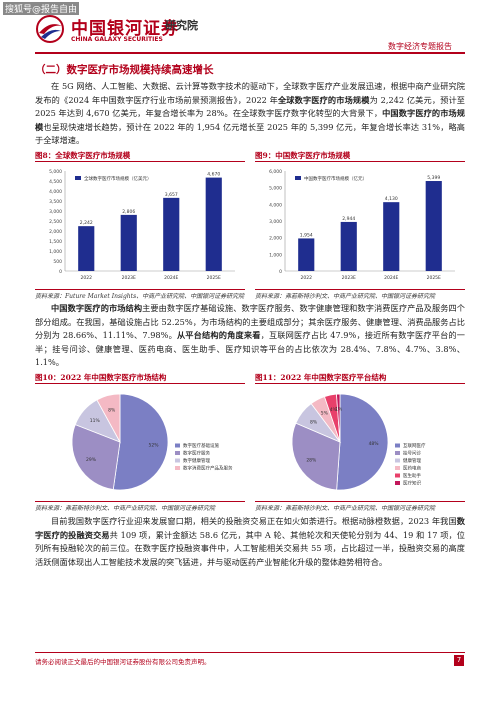  Describe the element at coordinates (218, 335) in the screenshot. I see `para2-bold-2: 从平台结构的角度来看` at that location.